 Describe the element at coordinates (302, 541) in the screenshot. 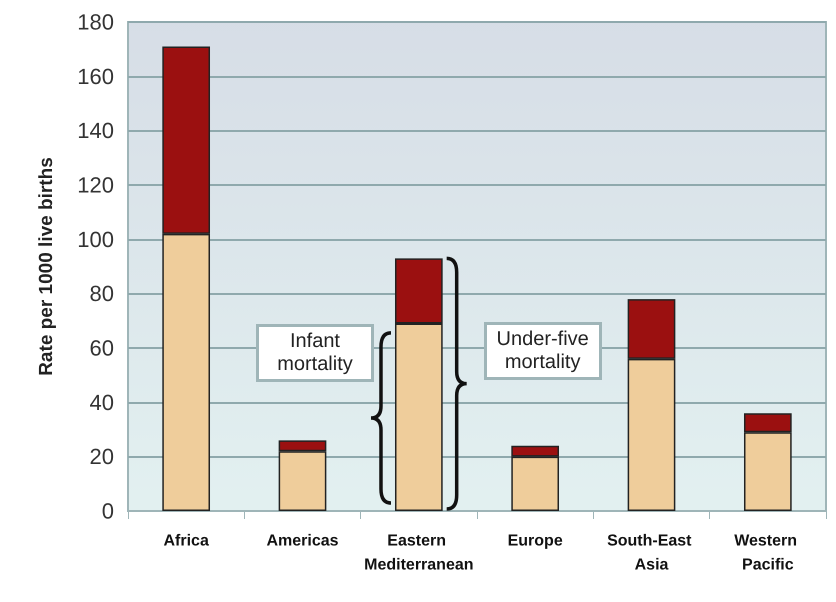

I see `x-tick-label: Americas` at that location.